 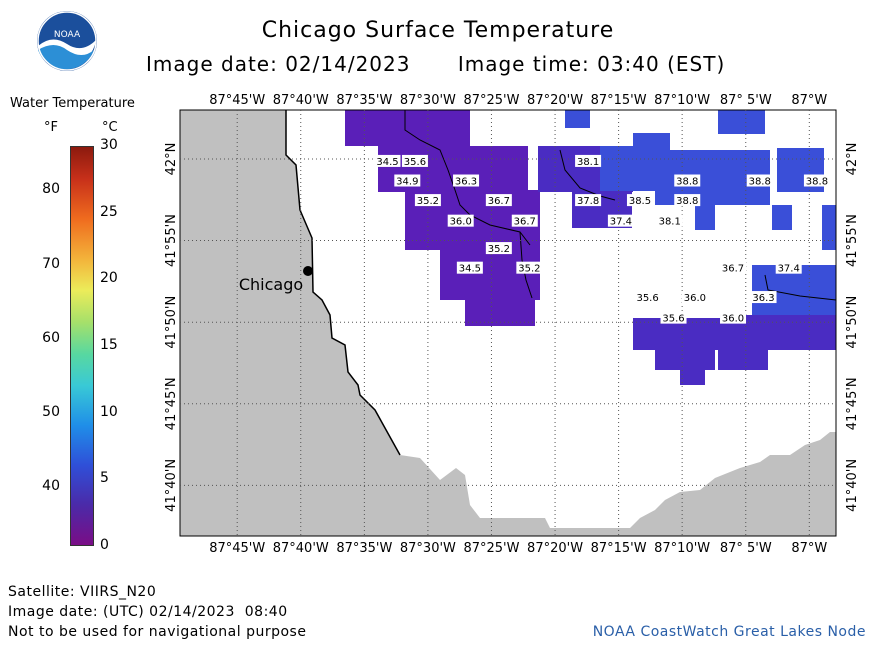 I want to click on svg-text: 38.1, so click(x=588, y=162).